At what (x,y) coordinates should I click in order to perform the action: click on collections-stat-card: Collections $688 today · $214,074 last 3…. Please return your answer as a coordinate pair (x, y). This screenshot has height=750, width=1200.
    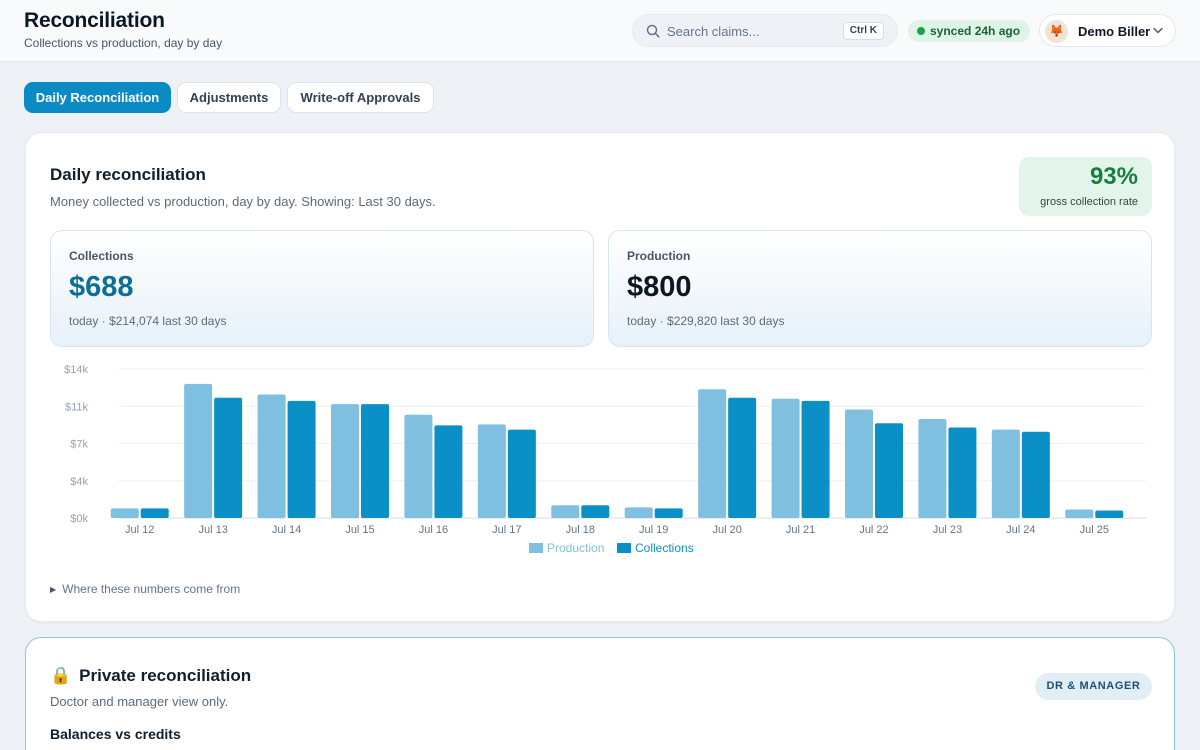
    Looking at the image, I should click on (322, 288).